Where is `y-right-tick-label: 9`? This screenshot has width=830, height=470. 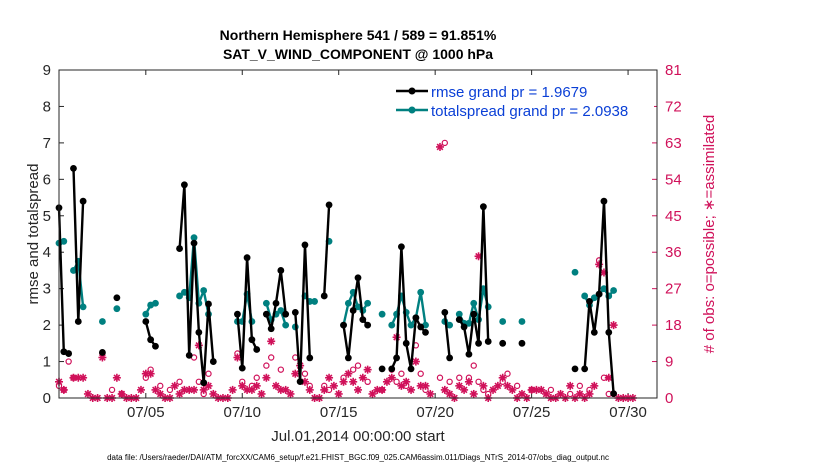
y-right-tick-label: 9 is located at coordinates (669, 362).